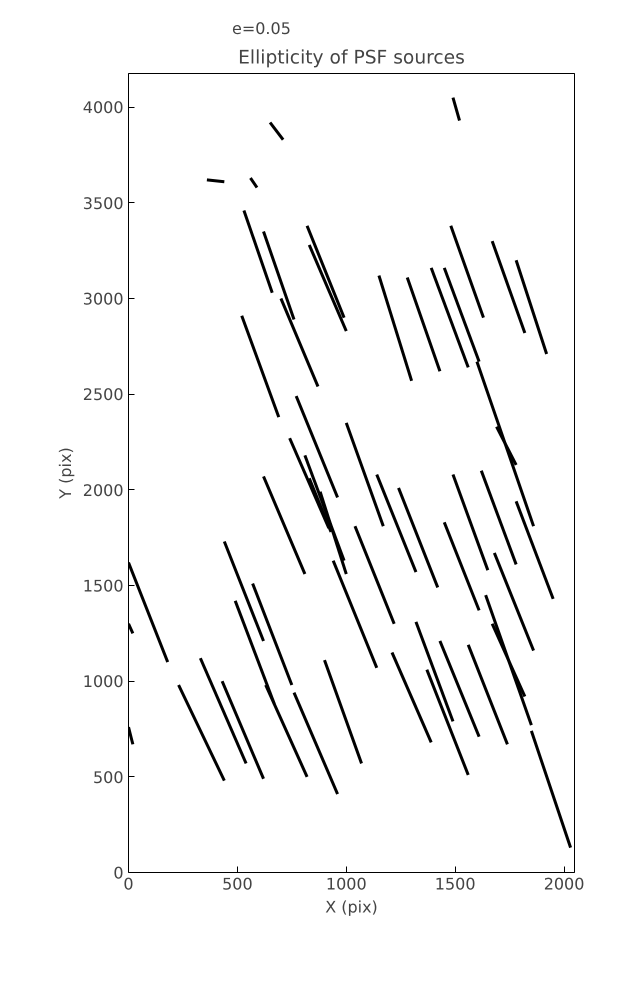 Image resolution: width=637 pixels, height=1000 pixels. Describe the element at coordinates (103, 682) in the screenshot. I see `y-tick-label: 1000` at that location.